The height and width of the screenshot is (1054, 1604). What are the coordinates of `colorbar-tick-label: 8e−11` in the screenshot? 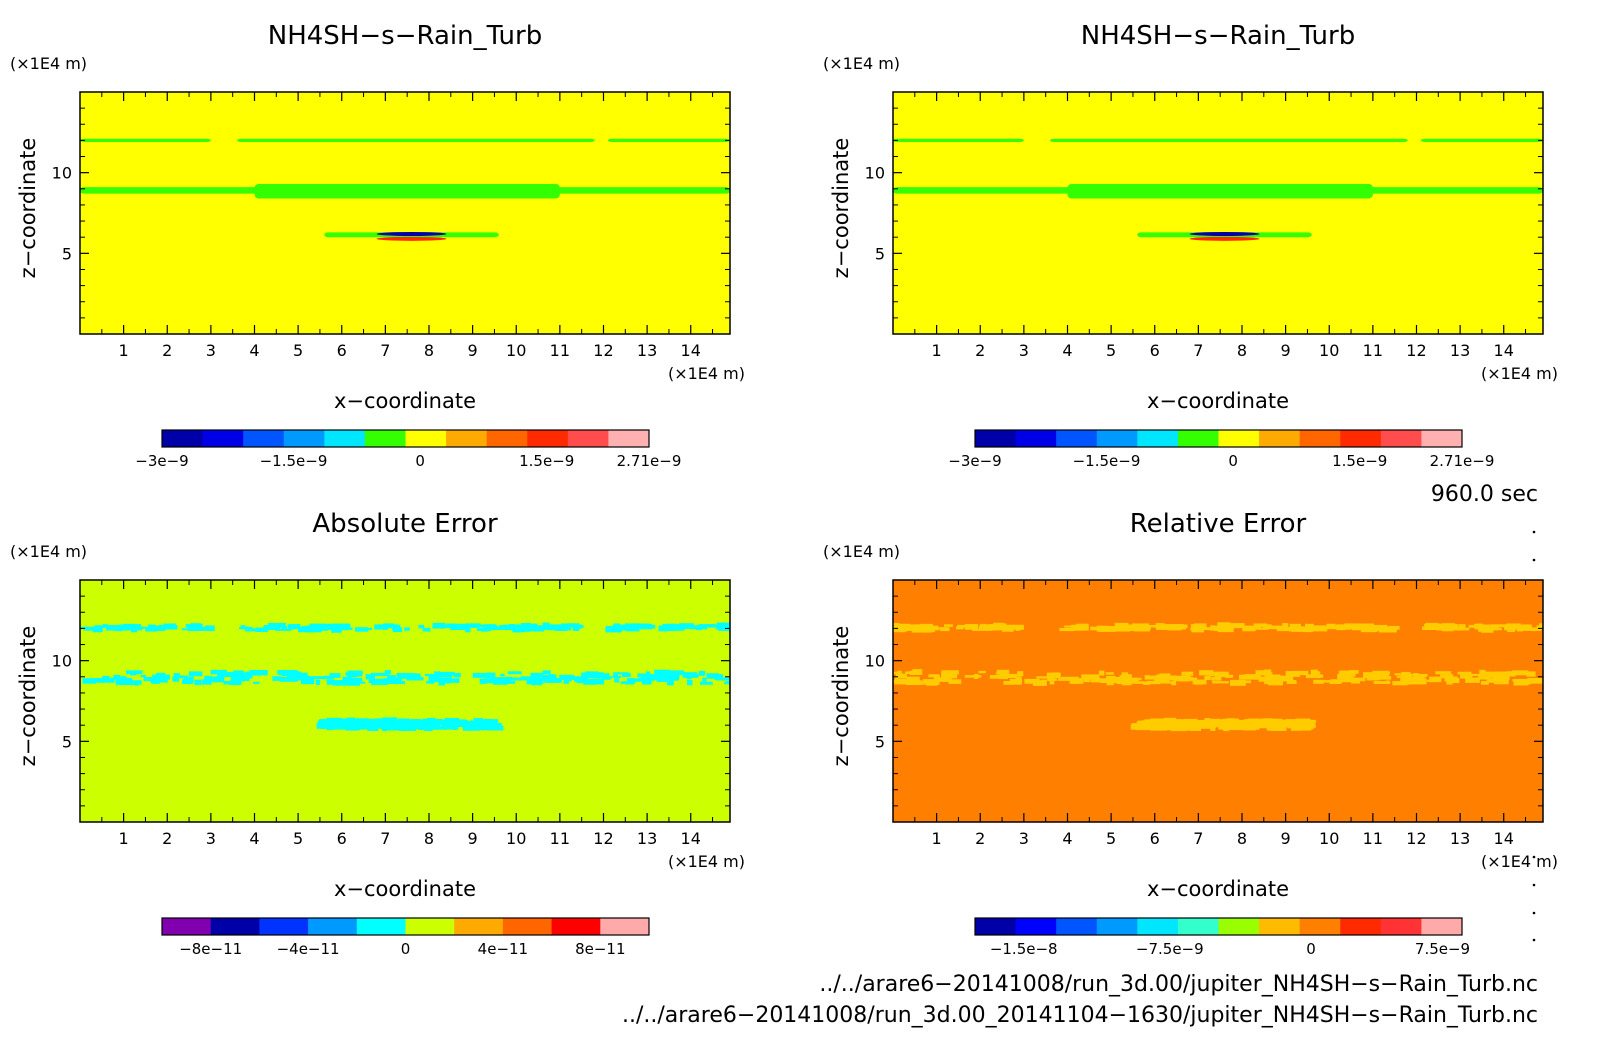 It's located at (600, 949).